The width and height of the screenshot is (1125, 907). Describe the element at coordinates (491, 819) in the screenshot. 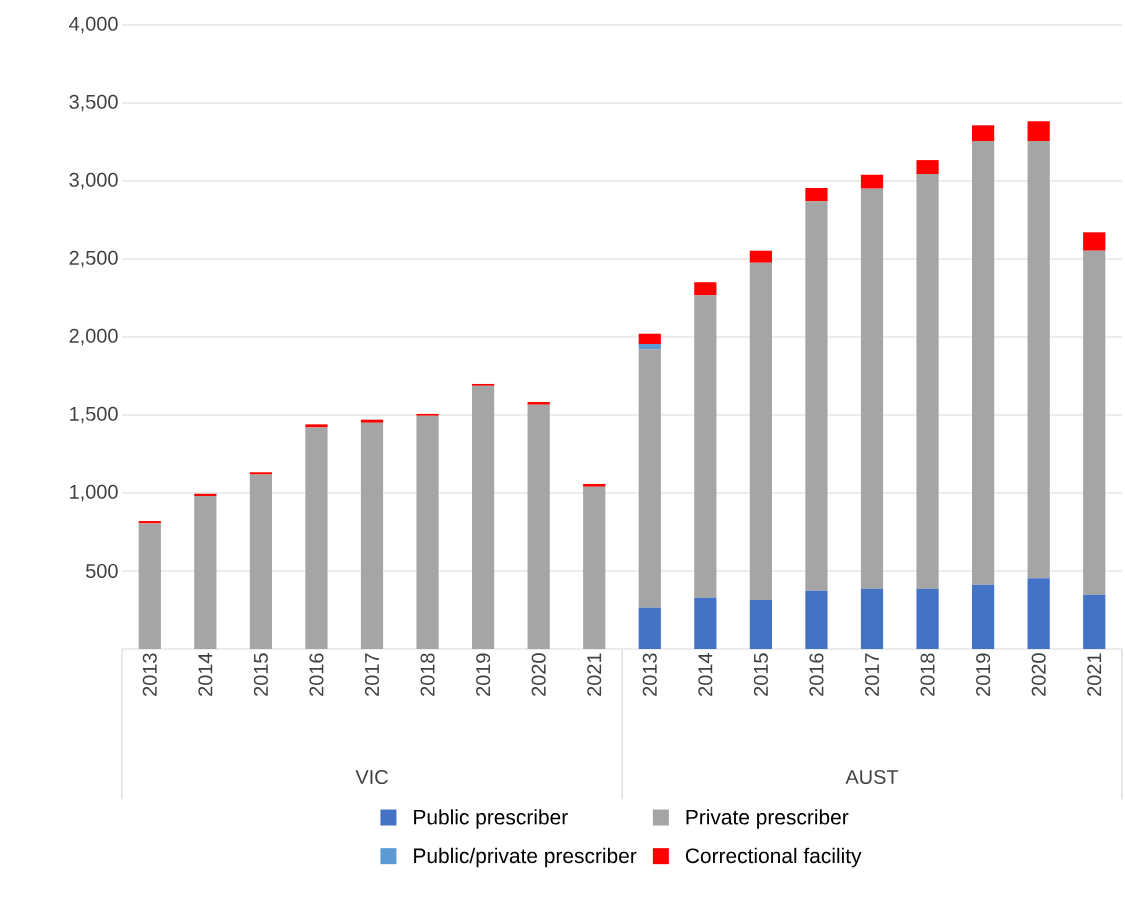

I see `legend-label: Public prescriber` at that location.